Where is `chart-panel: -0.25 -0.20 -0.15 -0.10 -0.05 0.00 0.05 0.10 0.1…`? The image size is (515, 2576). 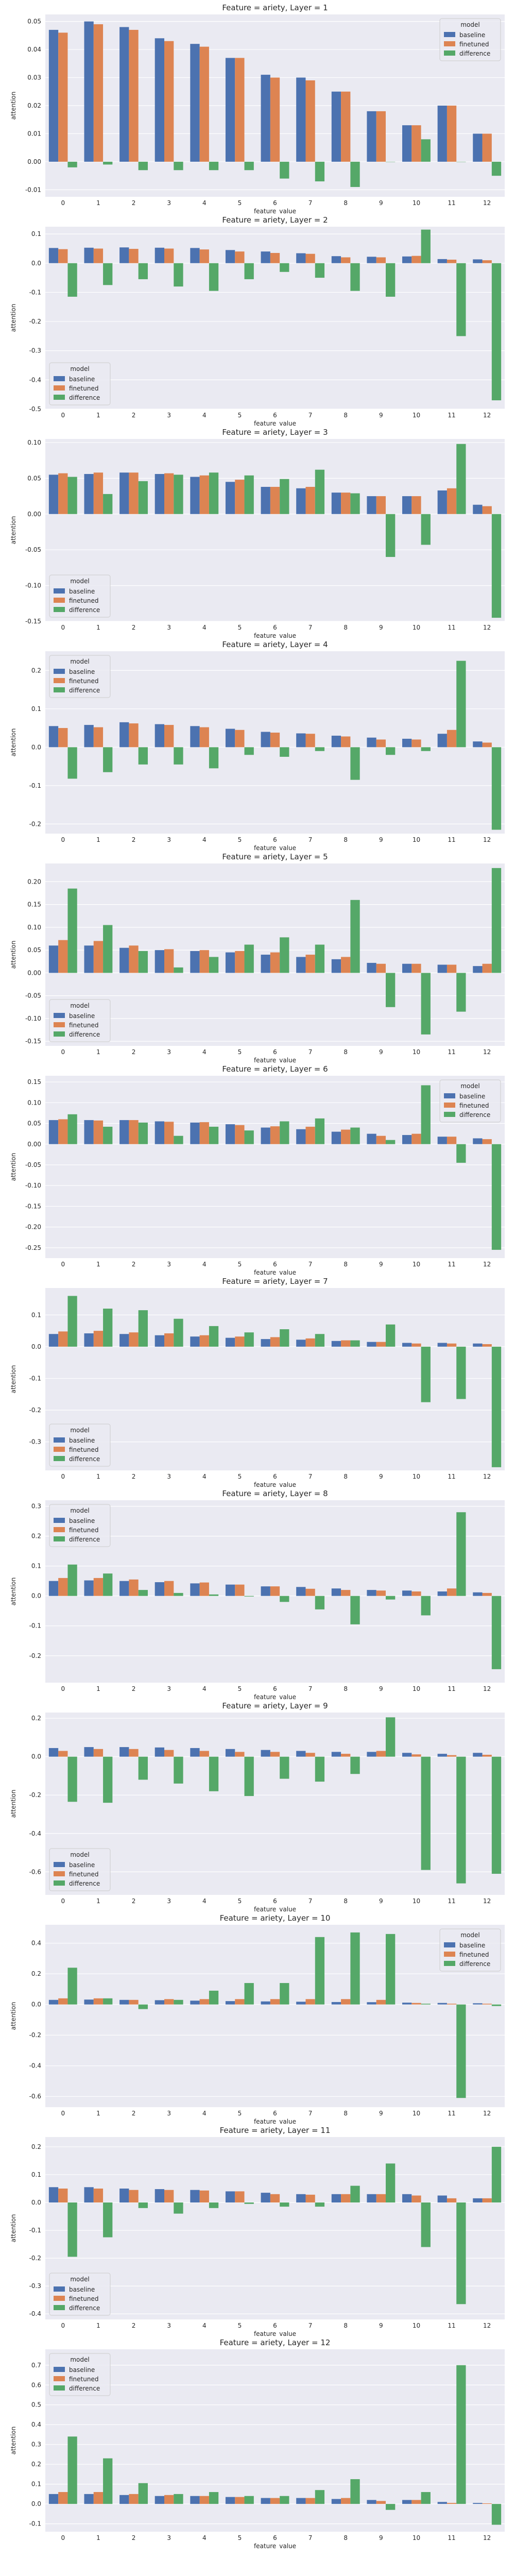 chart-panel: -0.25 -0.20 -0.15 -0.10 -0.05 0.00 0.05 0.10 0.1… is located at coordinates (257, 1170).